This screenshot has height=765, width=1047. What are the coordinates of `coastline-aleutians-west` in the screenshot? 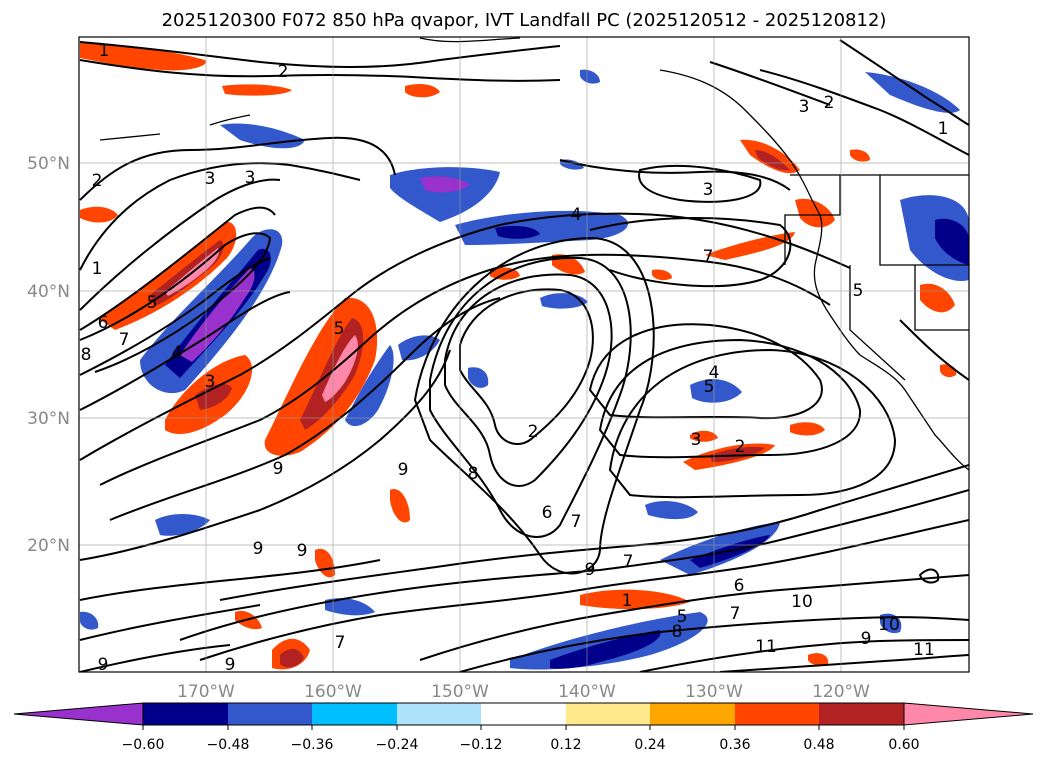 It's located at (130, 137).